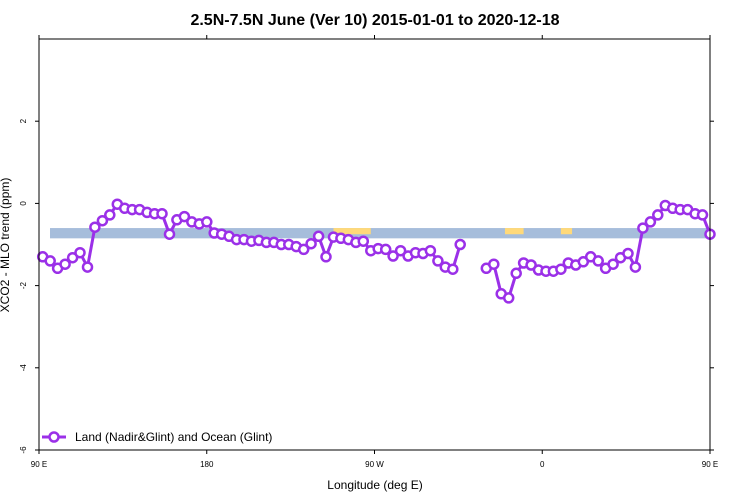 The height and width of the screenshot is (500, 750). Describe the element at coordinates (6, 245) in the screenshot. I see `y-axis-label: XCO2 - MLO trend (ppm)` at that location.